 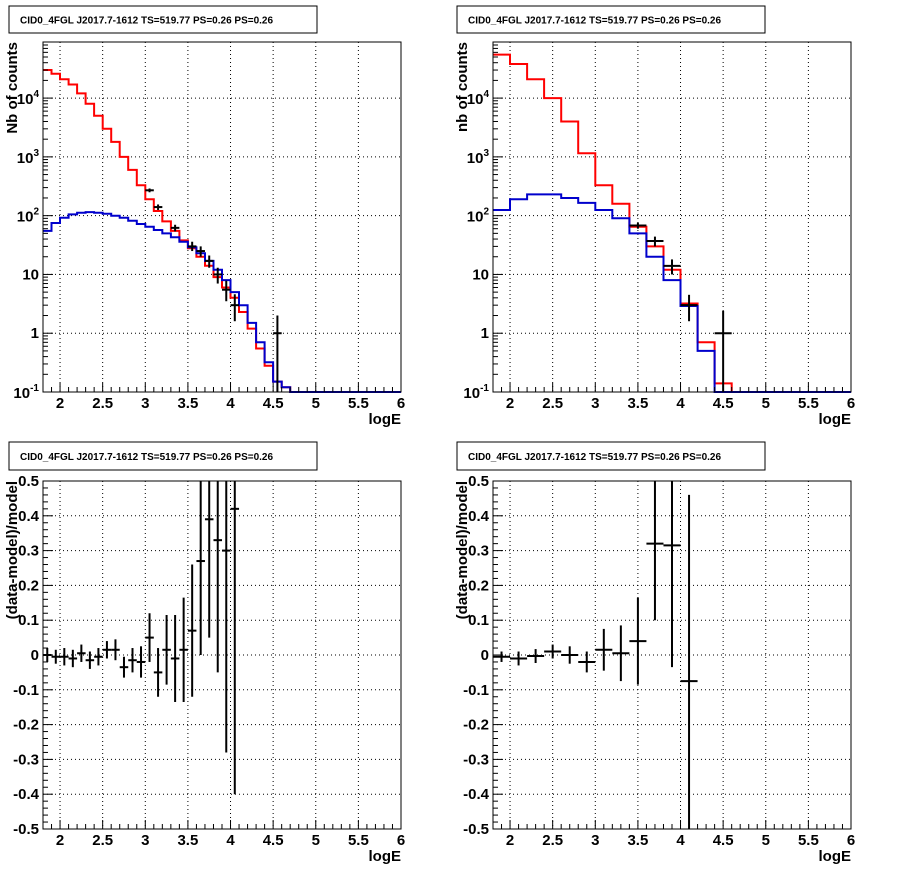 I want to click on y-tick-label: 10⁻¹, so click(x=476, y=392).